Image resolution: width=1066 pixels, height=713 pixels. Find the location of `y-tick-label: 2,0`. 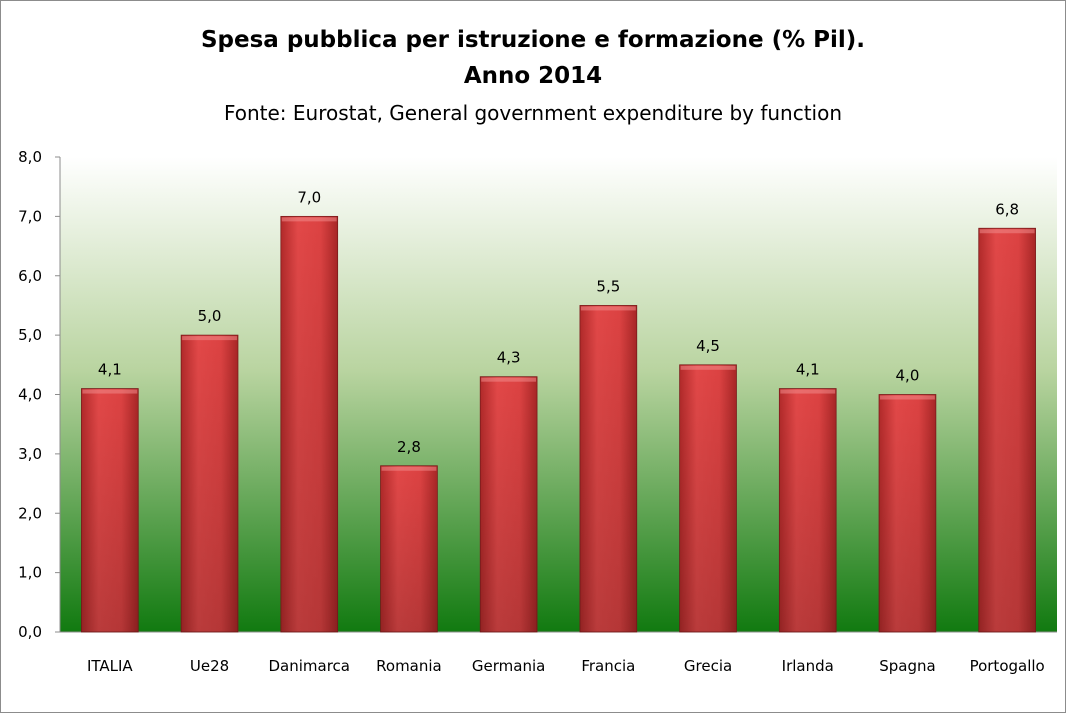

y-tick-label: 2,0 is located at coordinates (30, 513).